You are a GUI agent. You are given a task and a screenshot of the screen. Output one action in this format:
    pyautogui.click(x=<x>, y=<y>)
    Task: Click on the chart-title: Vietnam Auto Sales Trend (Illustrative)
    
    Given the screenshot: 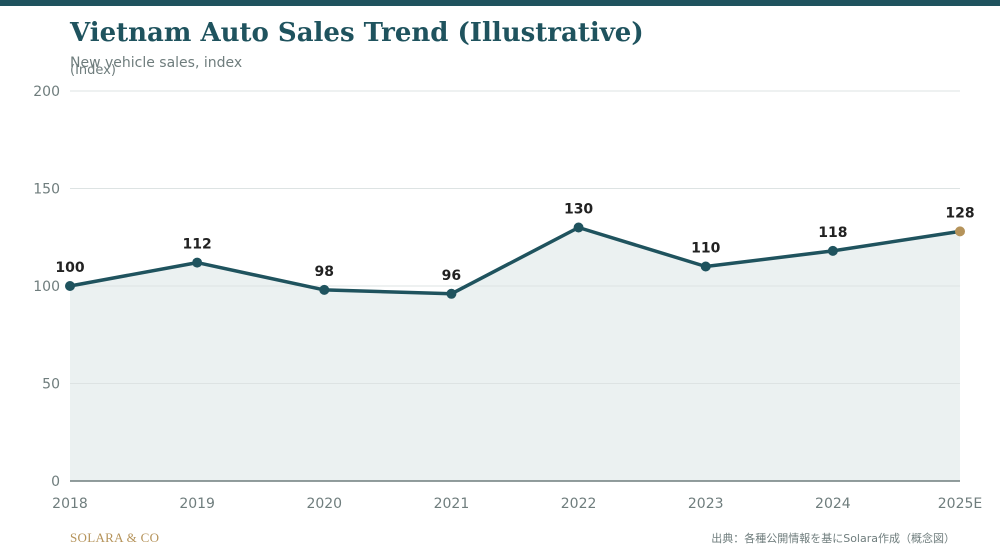 What is the action you would take?
    pyautogui.click(x=357, y=33)
    